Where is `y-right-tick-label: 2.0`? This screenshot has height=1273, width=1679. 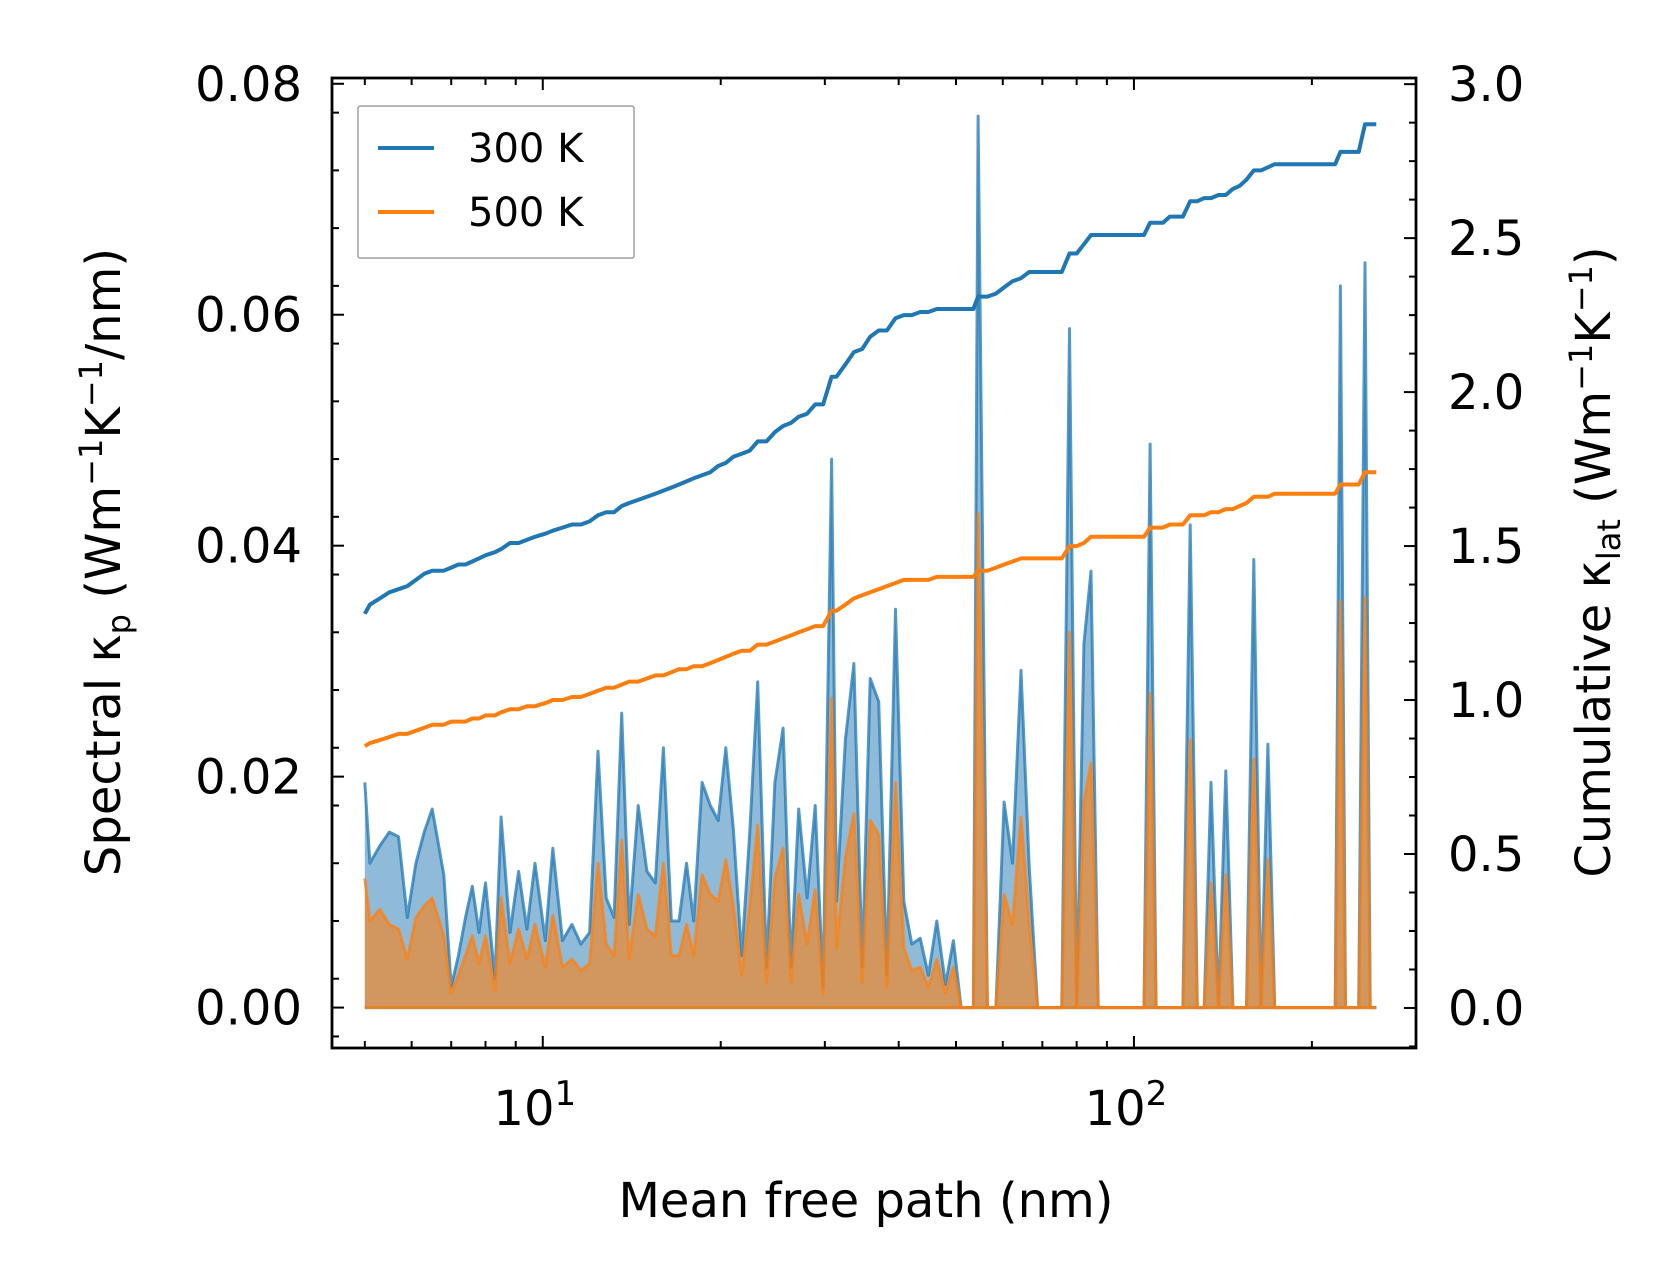 y-right-tick-label: 2.0 is located at coordinates (1486, 393).